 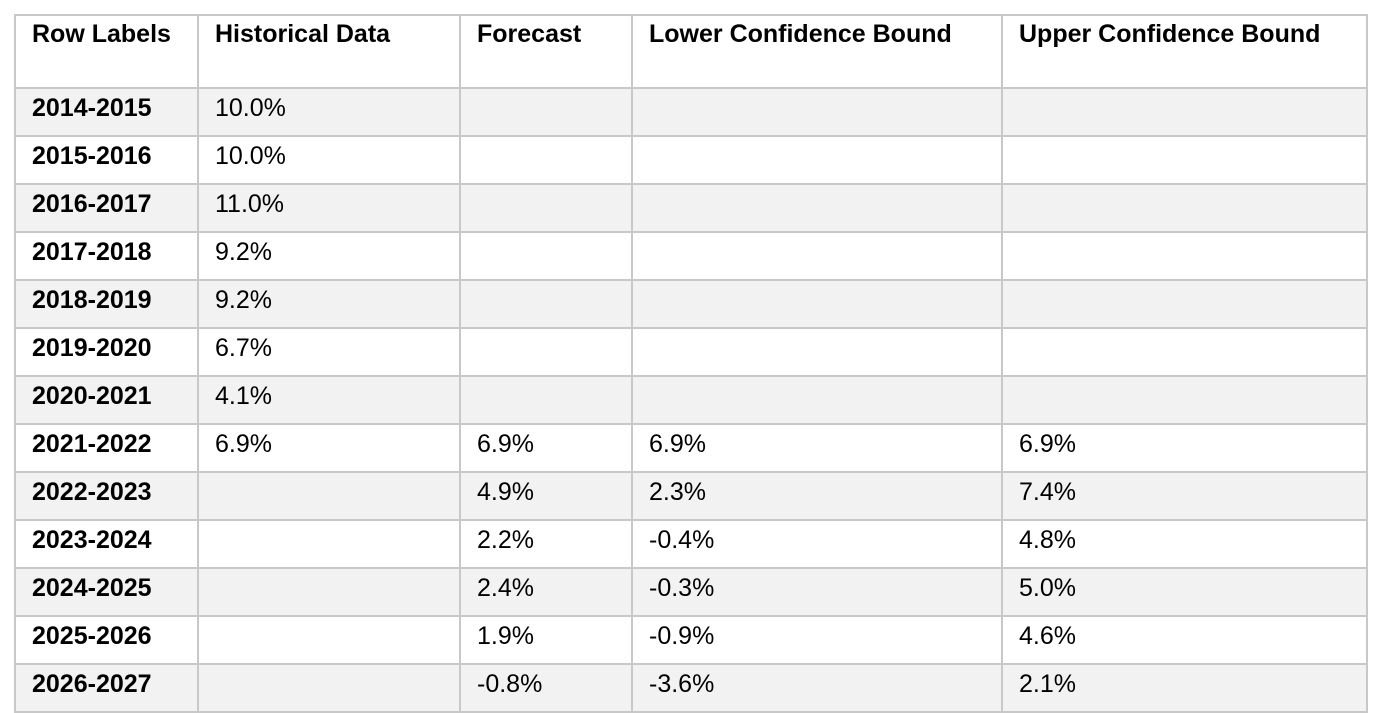 I want to click on header-historical-data: Historical Data, so click(x=329, y=51).